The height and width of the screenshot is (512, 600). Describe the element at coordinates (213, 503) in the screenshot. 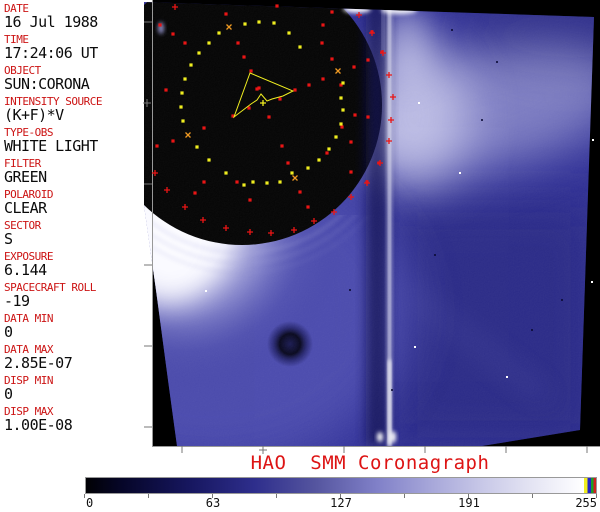

I see `colorbar-tick-label: 63` at that location.